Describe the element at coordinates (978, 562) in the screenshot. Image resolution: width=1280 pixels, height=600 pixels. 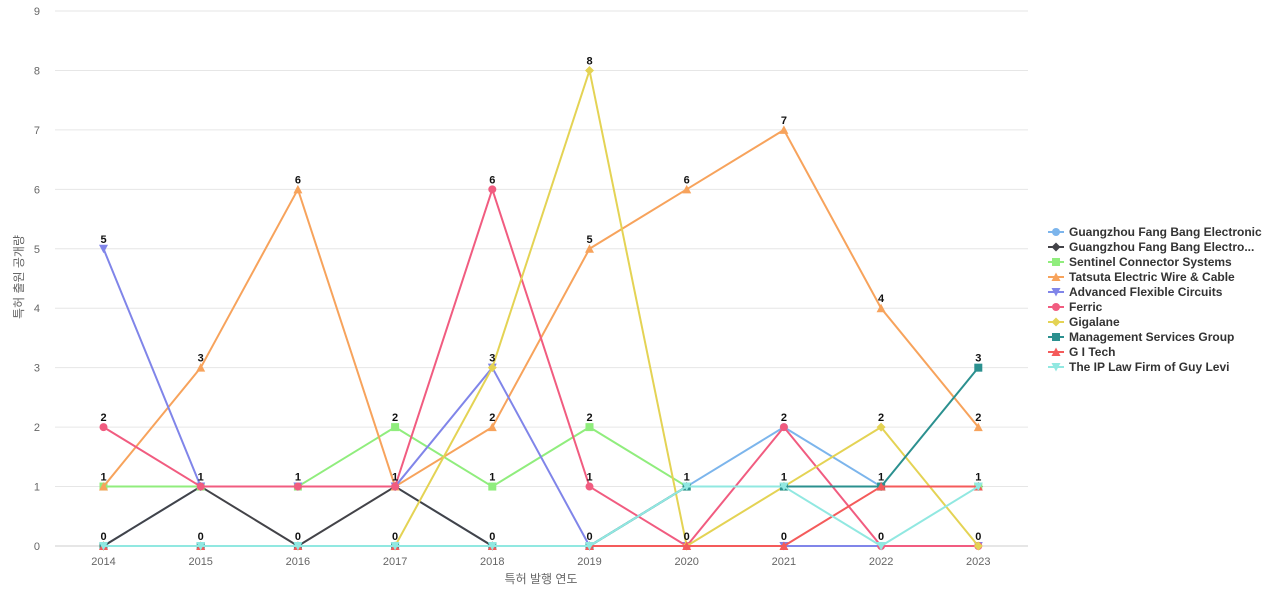
I see `x-tick-label: 2023` at that location.